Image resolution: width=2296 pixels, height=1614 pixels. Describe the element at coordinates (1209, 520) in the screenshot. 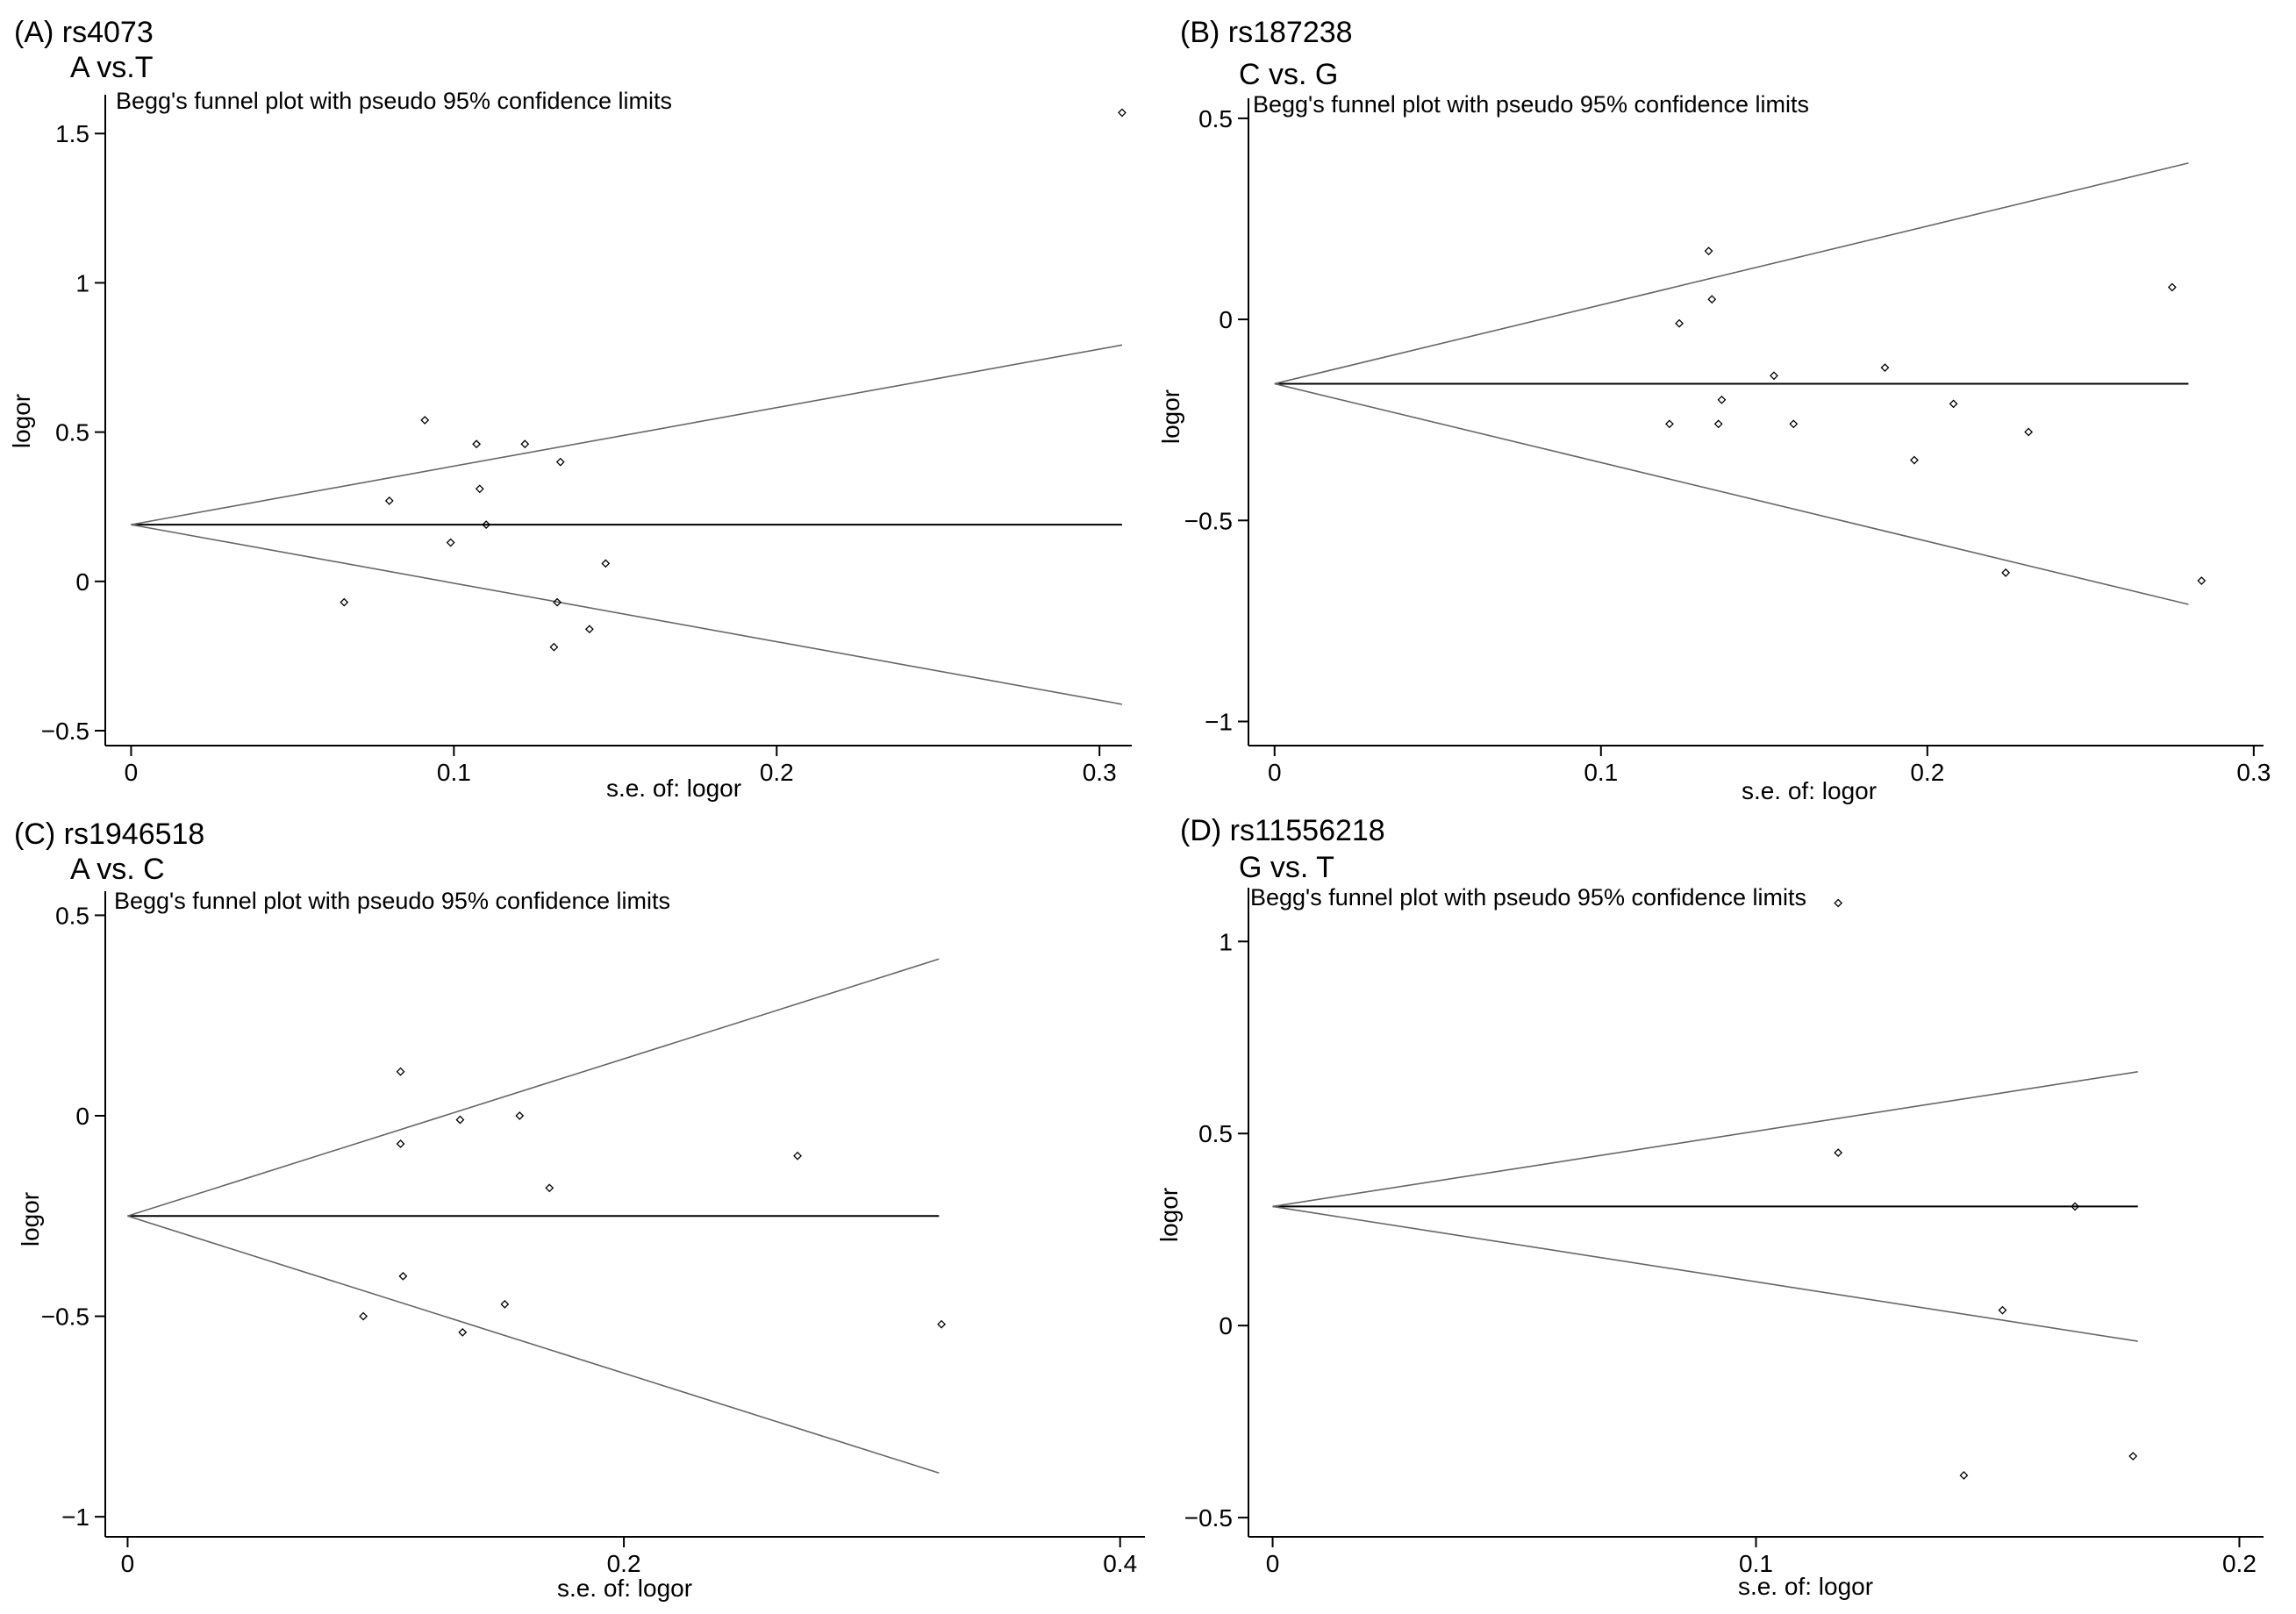

I see `panel-b-y-tick-label: −0.5` at that location.